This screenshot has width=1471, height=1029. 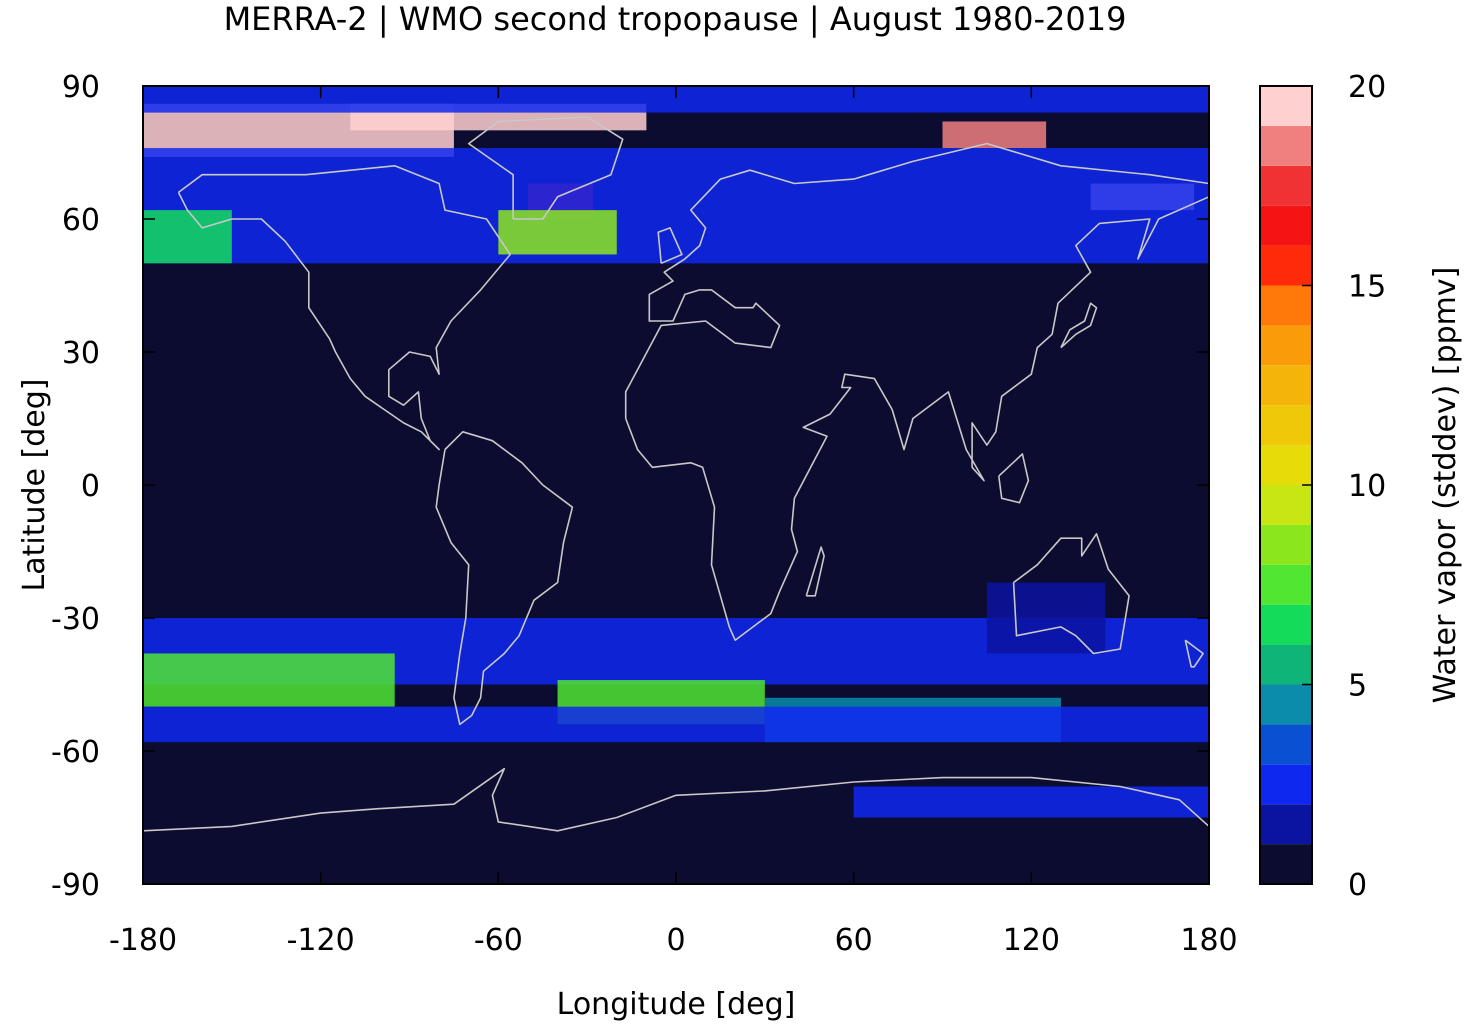 I want to click on x-tick-label: -60, so click(x=498, y=940).